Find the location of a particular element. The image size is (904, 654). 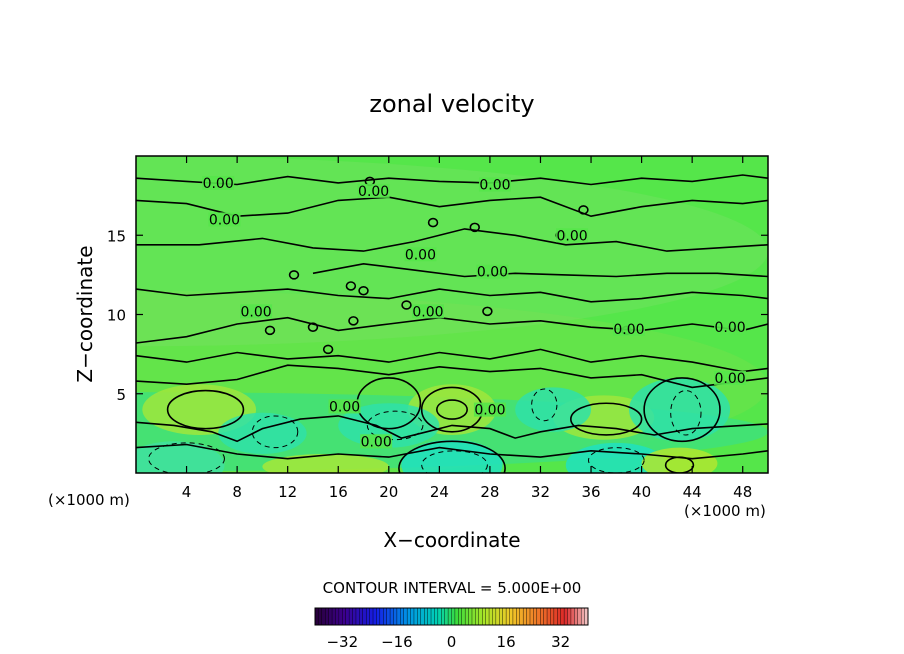

chart-title: zonal velocity is located at coordinates (451, 104).